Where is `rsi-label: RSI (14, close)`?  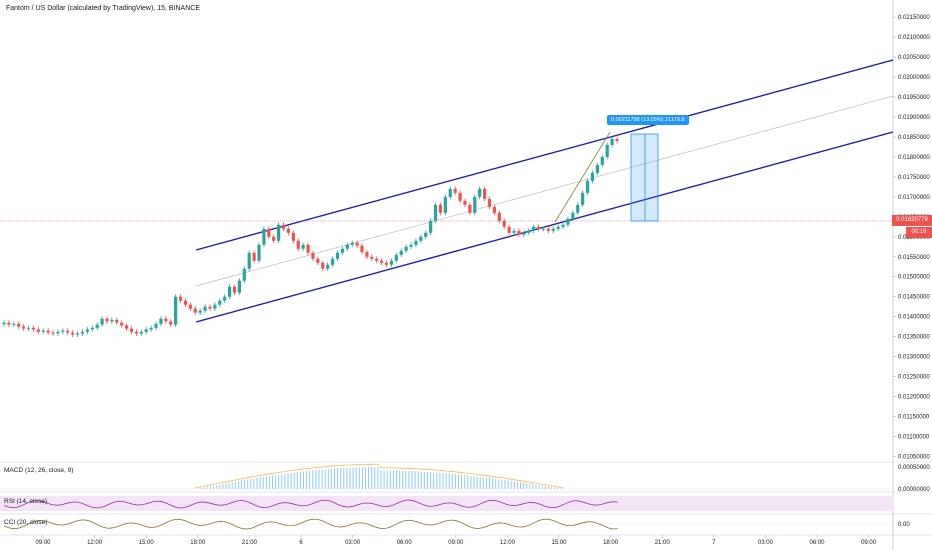
rsi-label: RSI (14, close) is located at coordinates (25, 501).